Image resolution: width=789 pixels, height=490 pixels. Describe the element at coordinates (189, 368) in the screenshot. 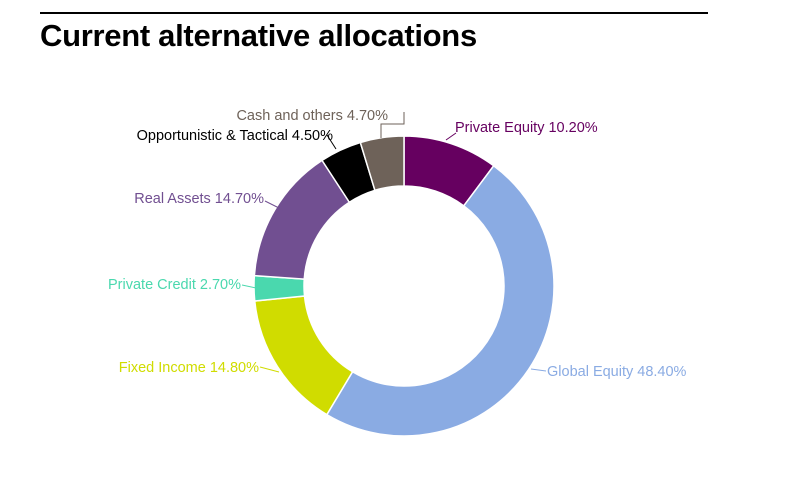

I see `slice-label-fixed-income: Fixed Income 14.80%` at that location.